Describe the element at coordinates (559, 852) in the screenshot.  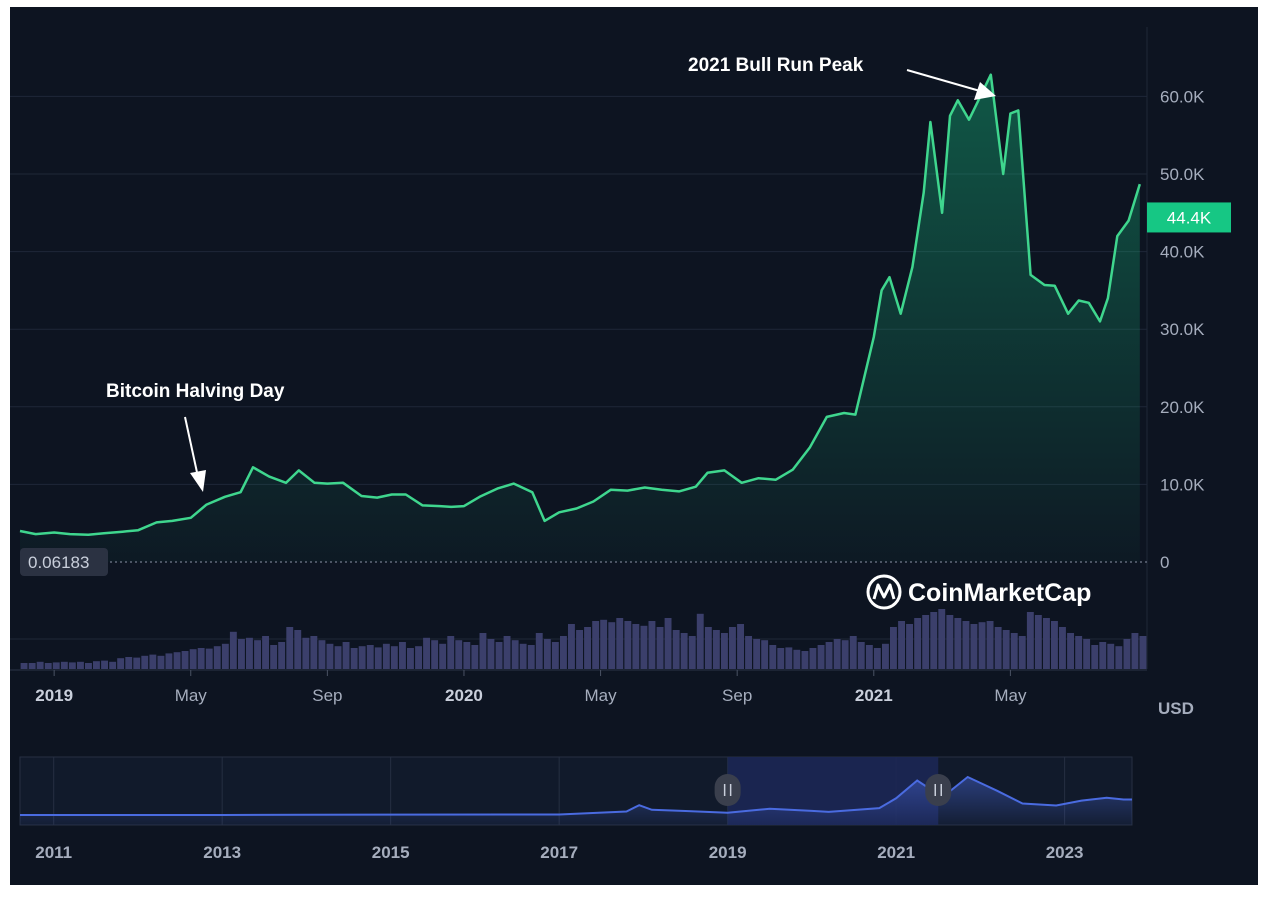
I see `navigator-tick-label: 2017` at that location.